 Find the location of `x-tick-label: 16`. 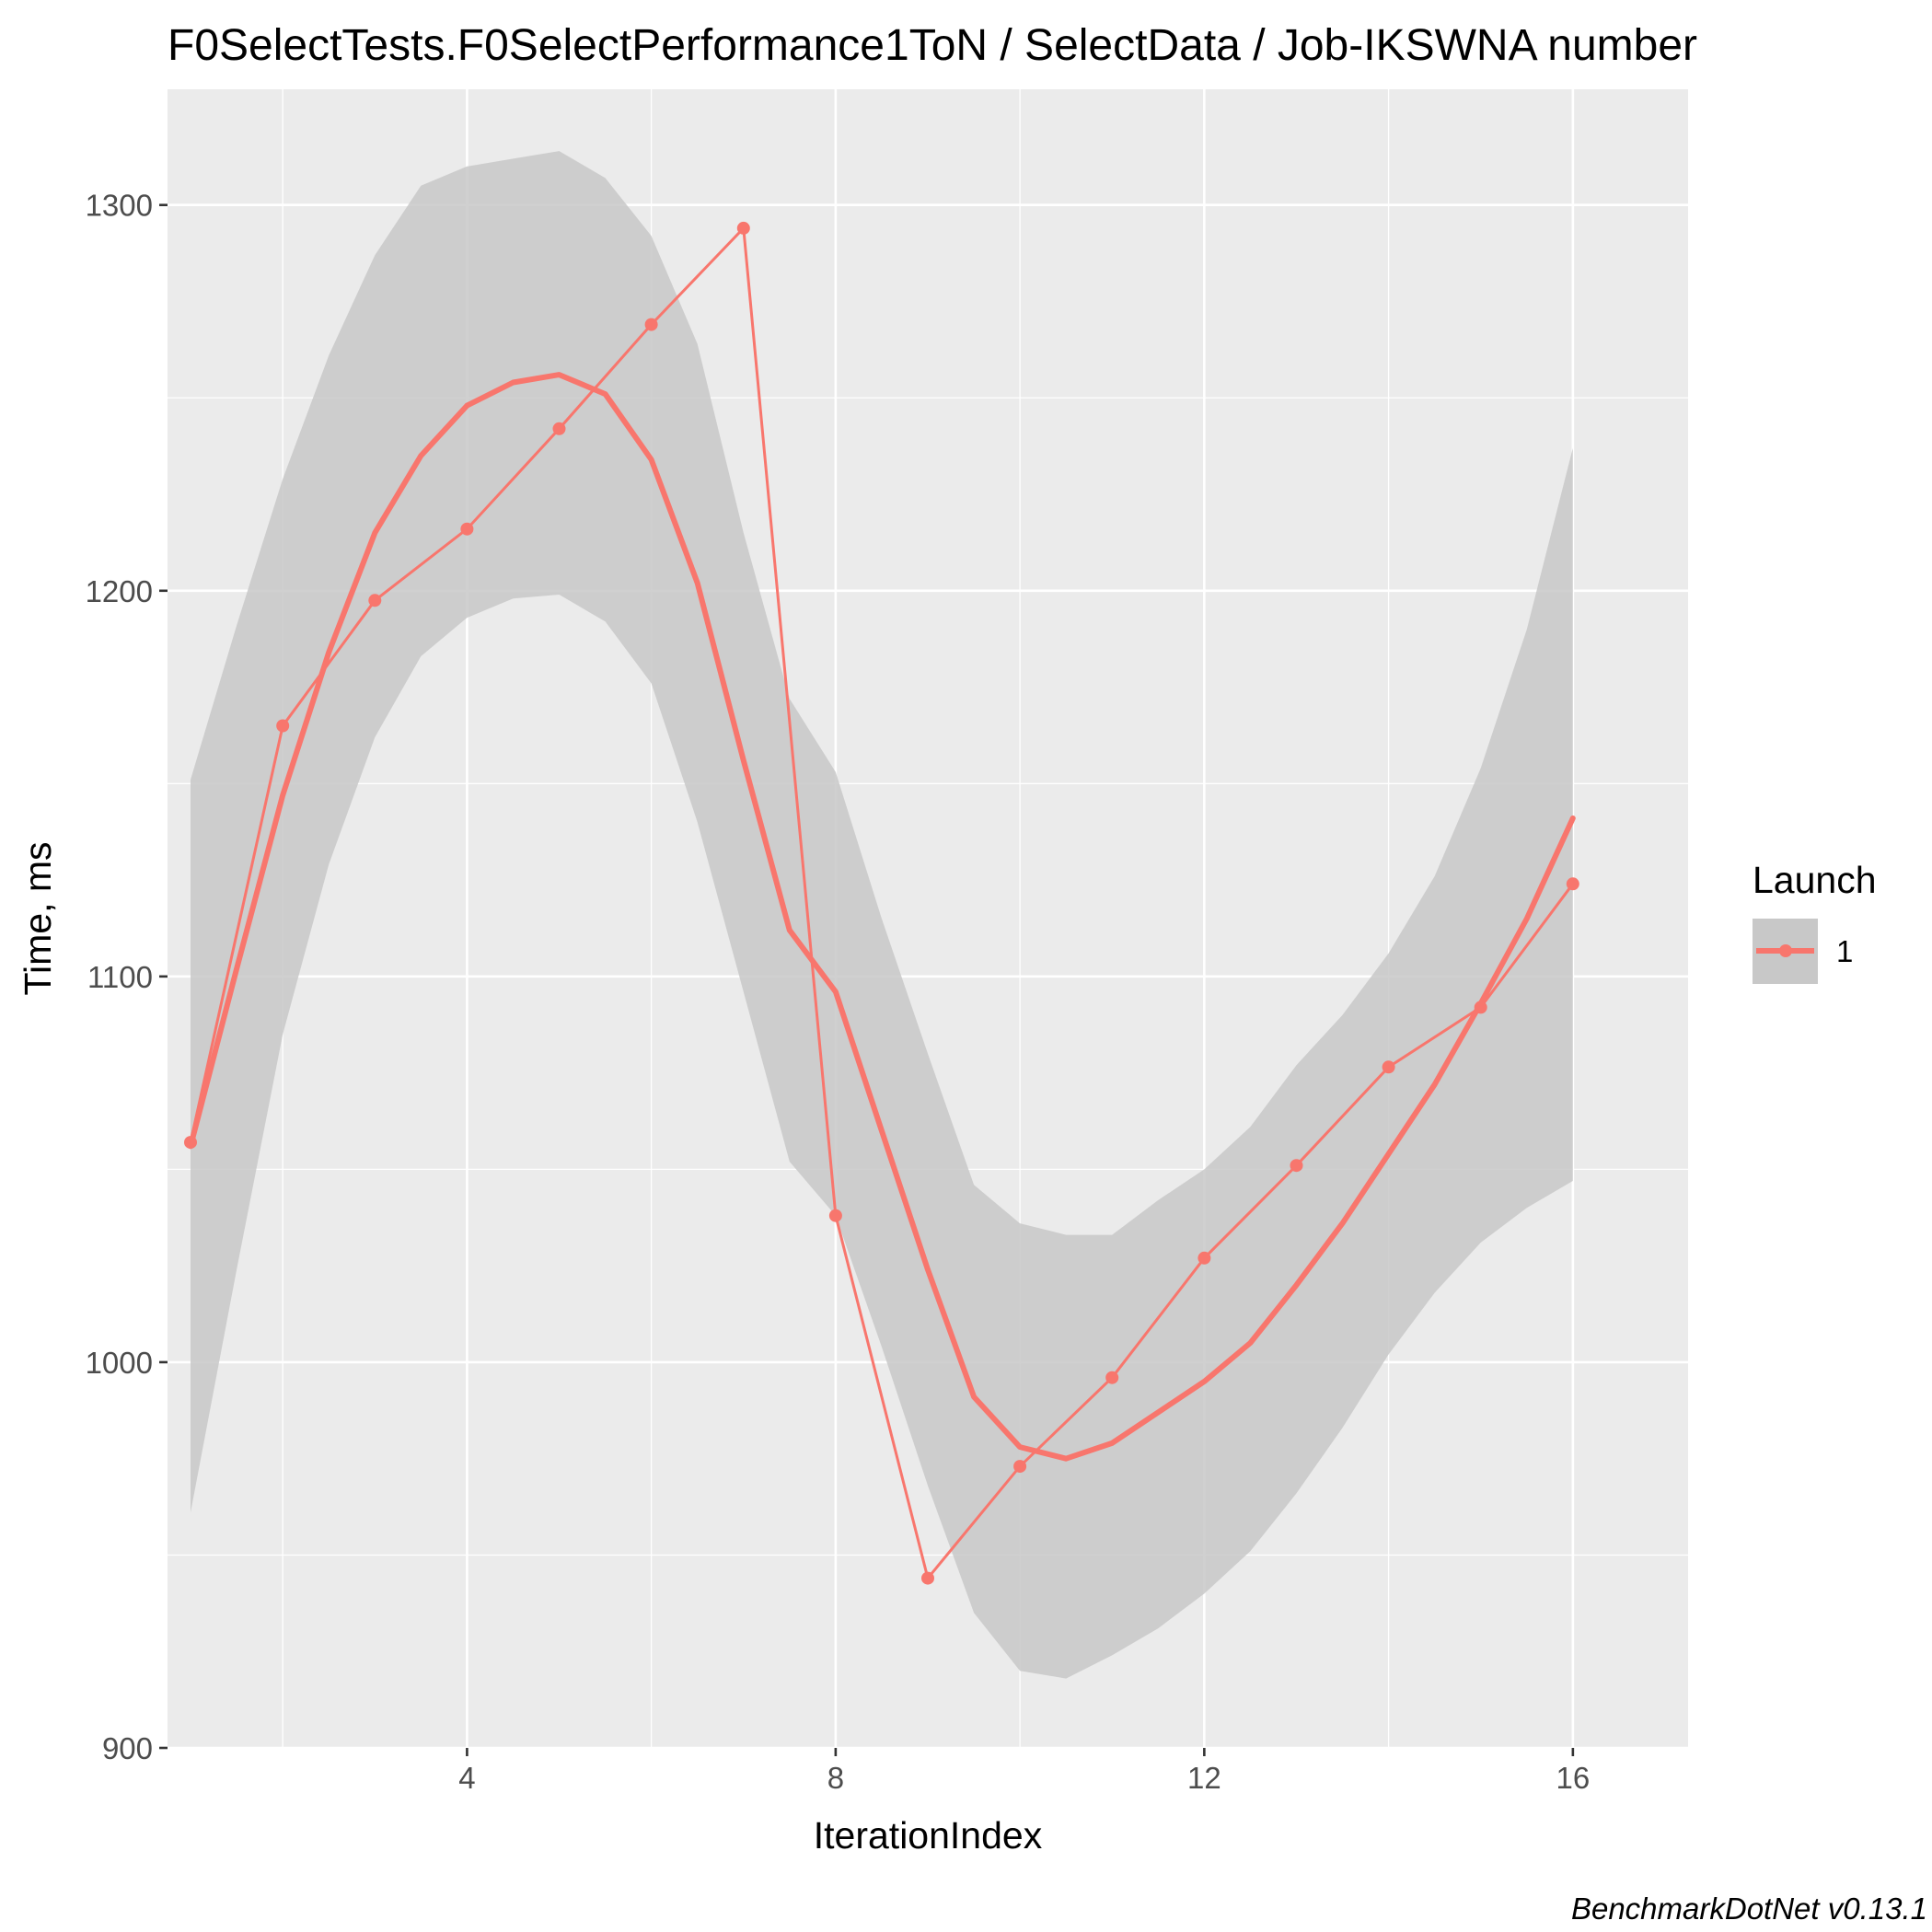

x-tick-label: 16 is located at coordinates (1573, 1778).